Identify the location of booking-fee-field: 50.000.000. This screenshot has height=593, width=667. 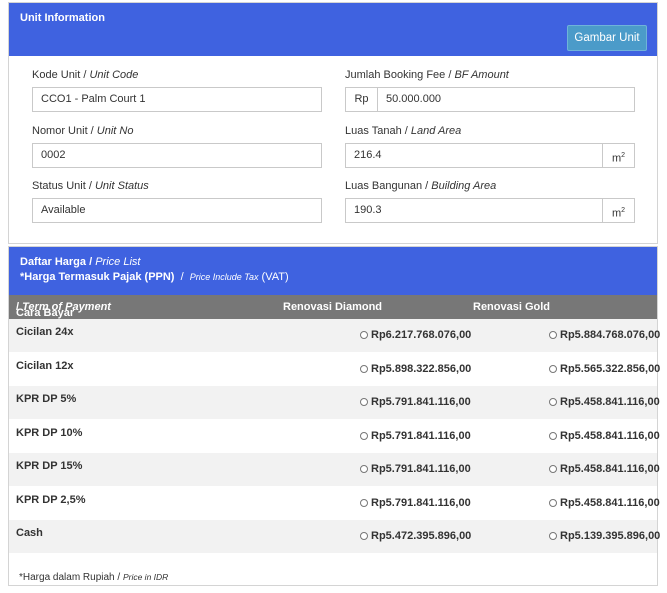
(506, 99).